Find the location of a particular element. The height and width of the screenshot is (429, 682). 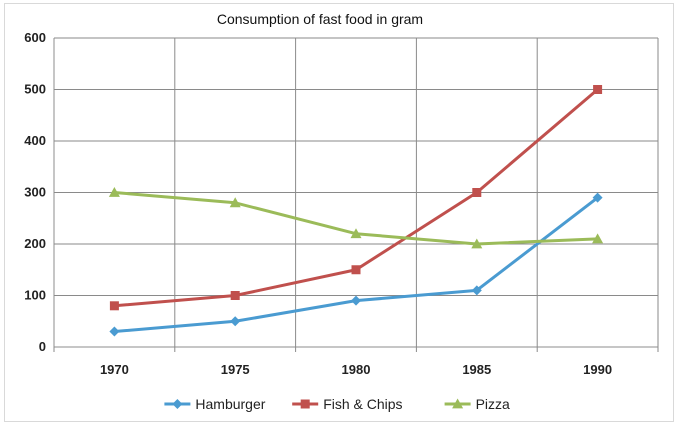

y-tick-label: 0 is located at coordinates (42, 346).